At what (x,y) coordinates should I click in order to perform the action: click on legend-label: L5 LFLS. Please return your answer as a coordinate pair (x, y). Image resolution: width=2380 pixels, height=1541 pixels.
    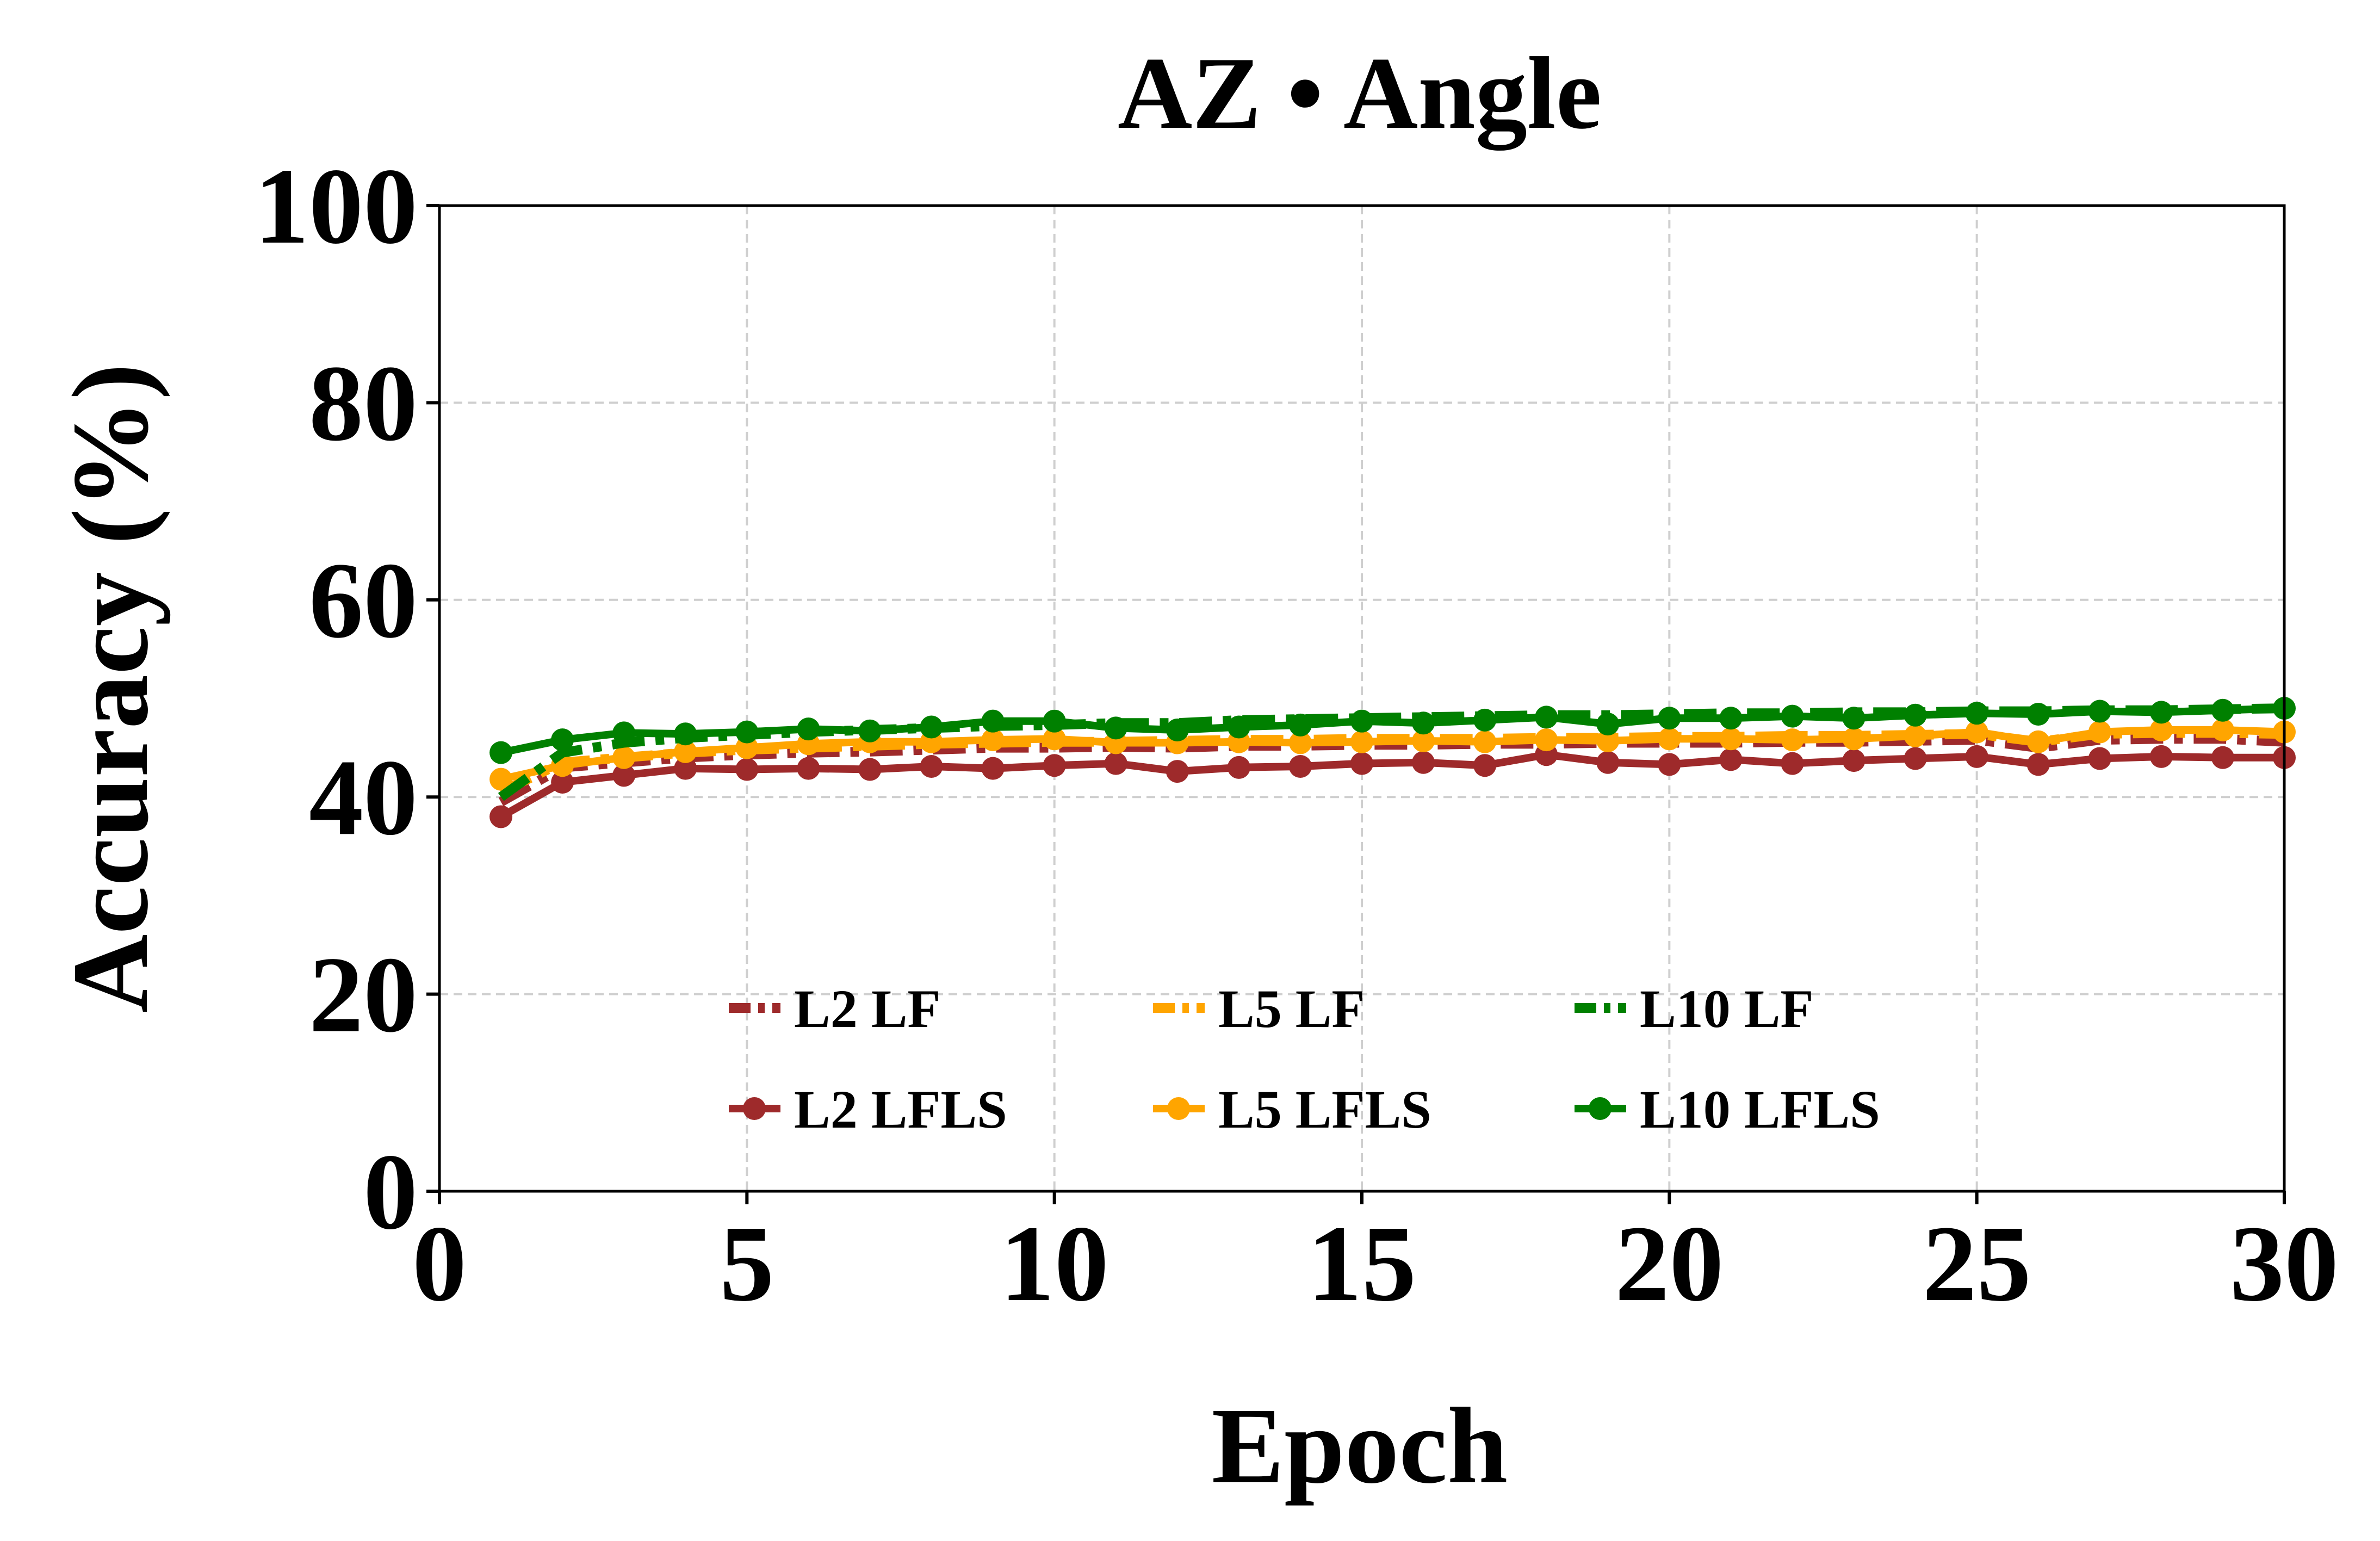
    Looking at the image, I should click on (1324, 1109).